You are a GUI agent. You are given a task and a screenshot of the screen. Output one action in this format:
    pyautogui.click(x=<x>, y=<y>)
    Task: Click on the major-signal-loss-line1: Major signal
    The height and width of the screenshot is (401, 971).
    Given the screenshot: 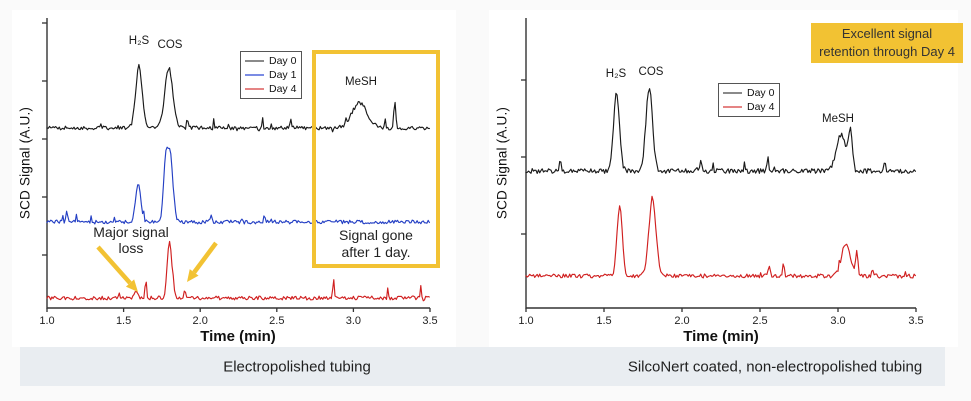 What is the action you would take?
    pyautogui.click(x=131, y=232)
    